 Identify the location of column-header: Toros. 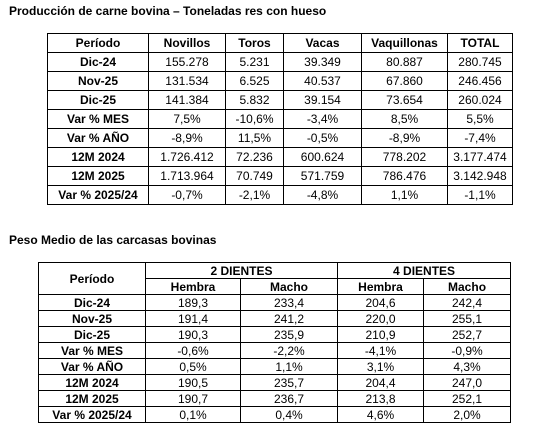
(254, 43).